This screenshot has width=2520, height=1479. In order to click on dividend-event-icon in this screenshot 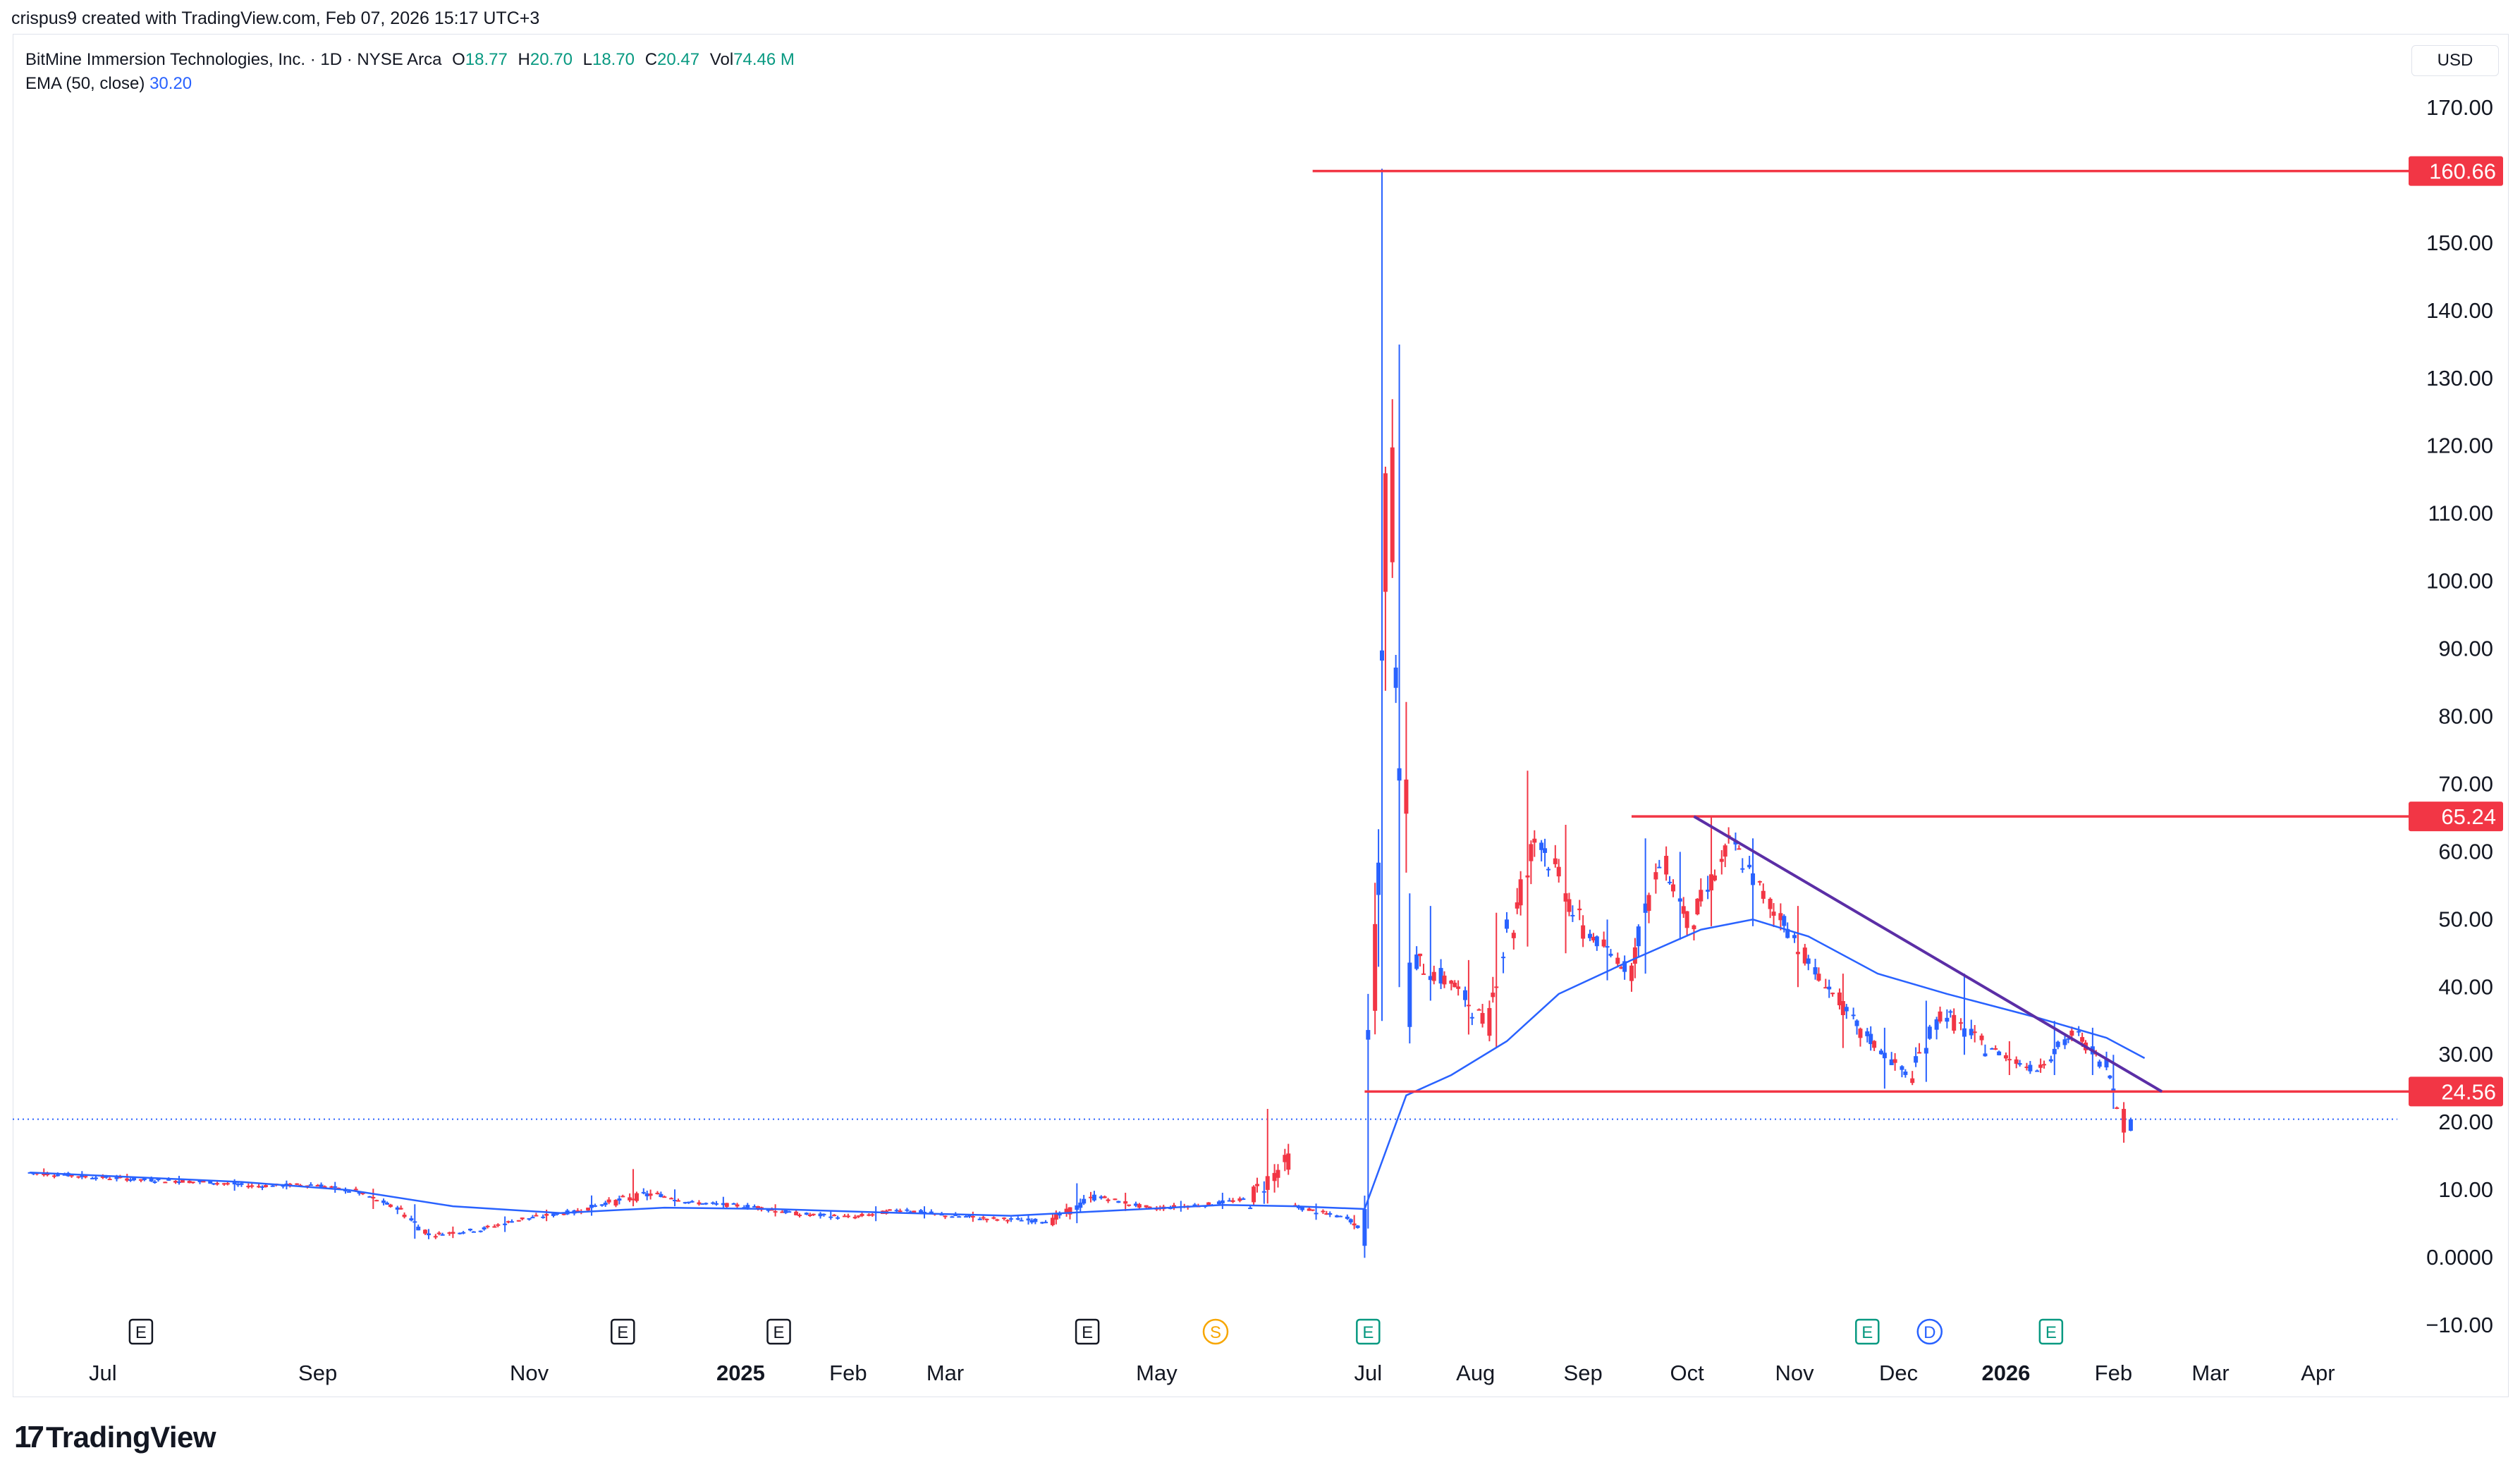, I will do `click(1929, 1331)`.